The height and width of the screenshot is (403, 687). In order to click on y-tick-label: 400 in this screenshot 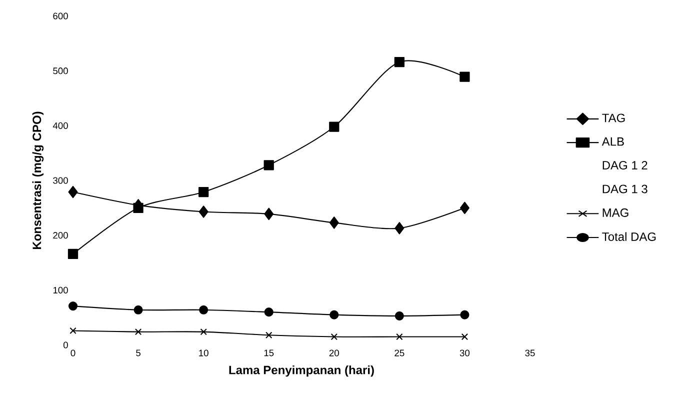, I will do `click(60, 125)`.